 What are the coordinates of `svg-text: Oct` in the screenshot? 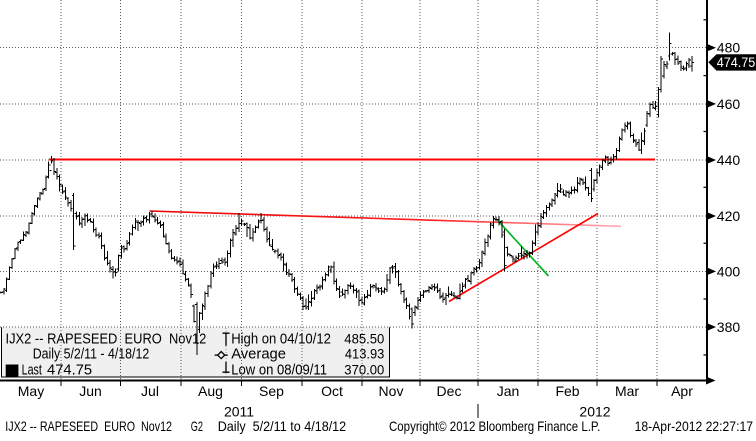 It's located at (332, 391).